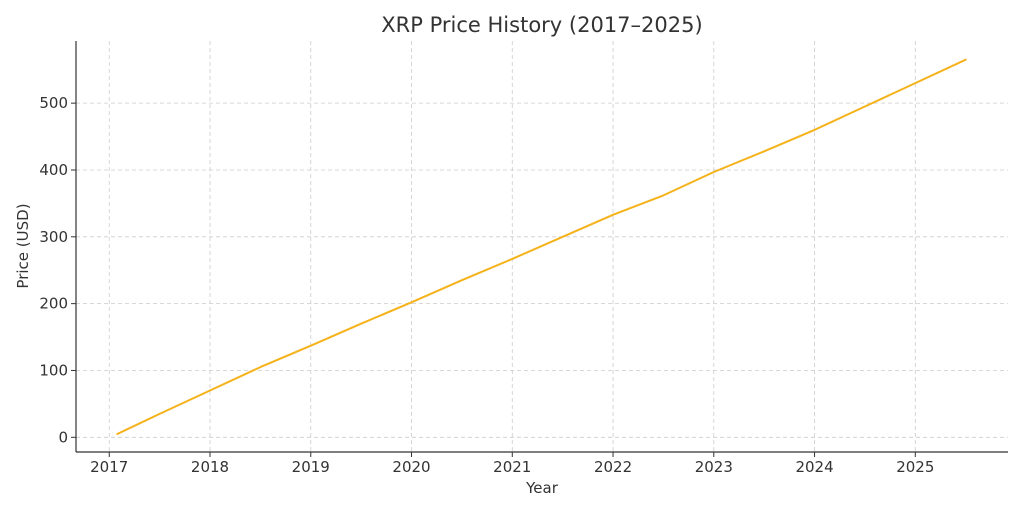  What do you see at coordinates (210, 467) in the screenshot?
I see `x-tick-label: 2018` at bounding box center [210, 467].